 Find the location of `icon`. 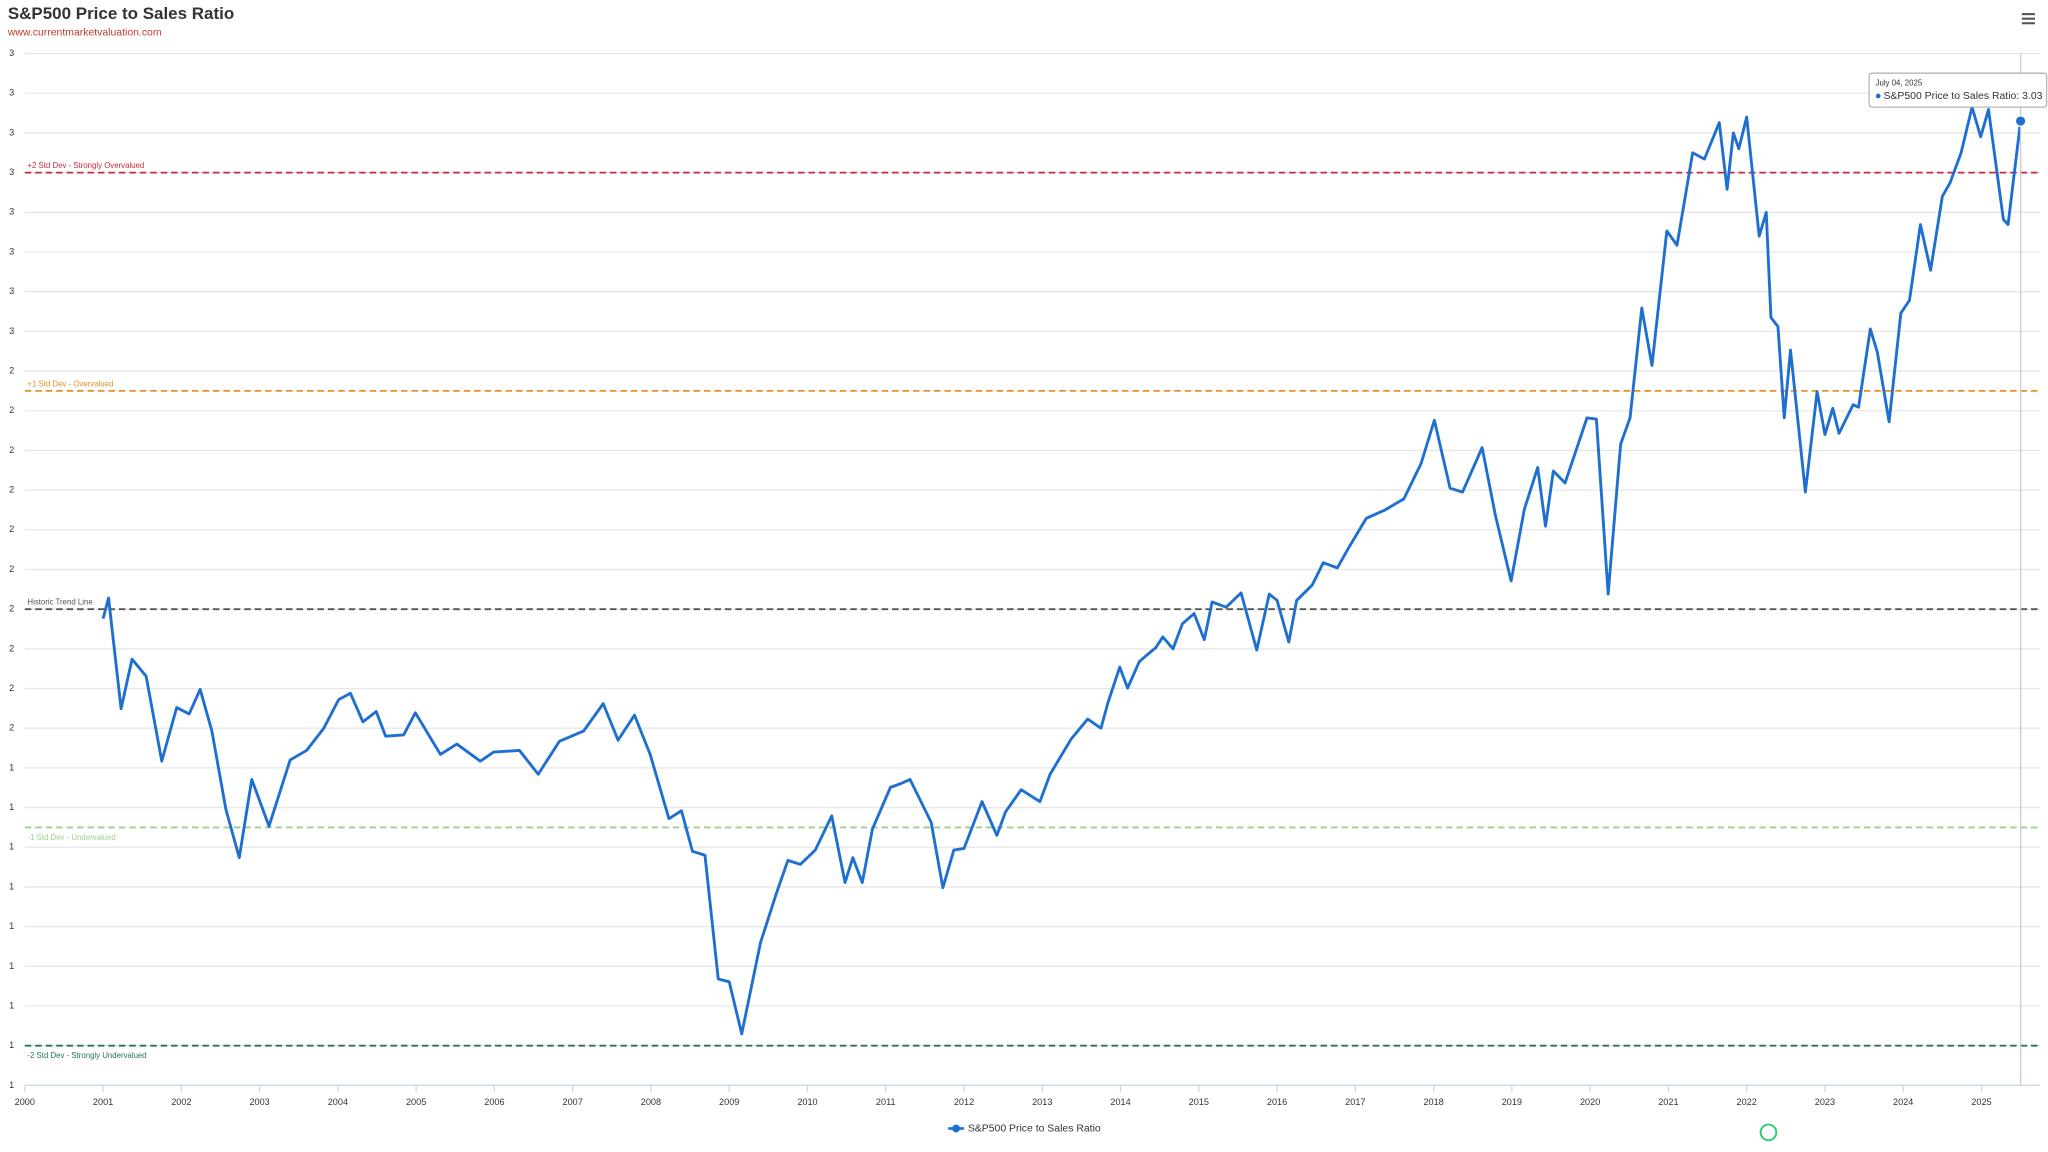

icon is located at coordinates (1768, 1132).